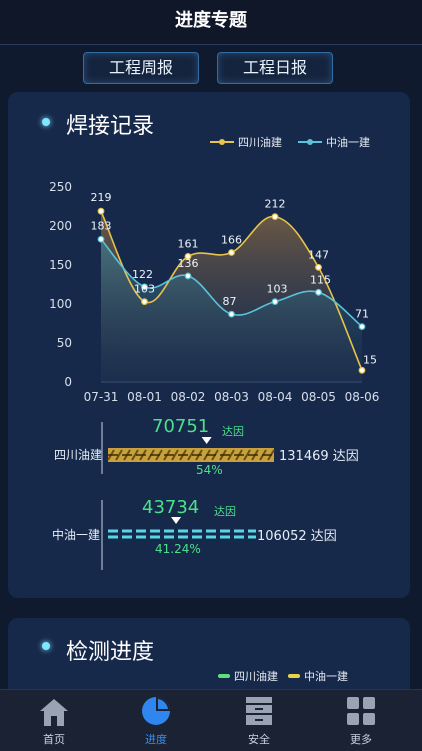 The image size is (422, 751). Describe the element at coordinates (101, 225) in the screenshot. I see `series-zhongyou-data-label: 183` at that location.